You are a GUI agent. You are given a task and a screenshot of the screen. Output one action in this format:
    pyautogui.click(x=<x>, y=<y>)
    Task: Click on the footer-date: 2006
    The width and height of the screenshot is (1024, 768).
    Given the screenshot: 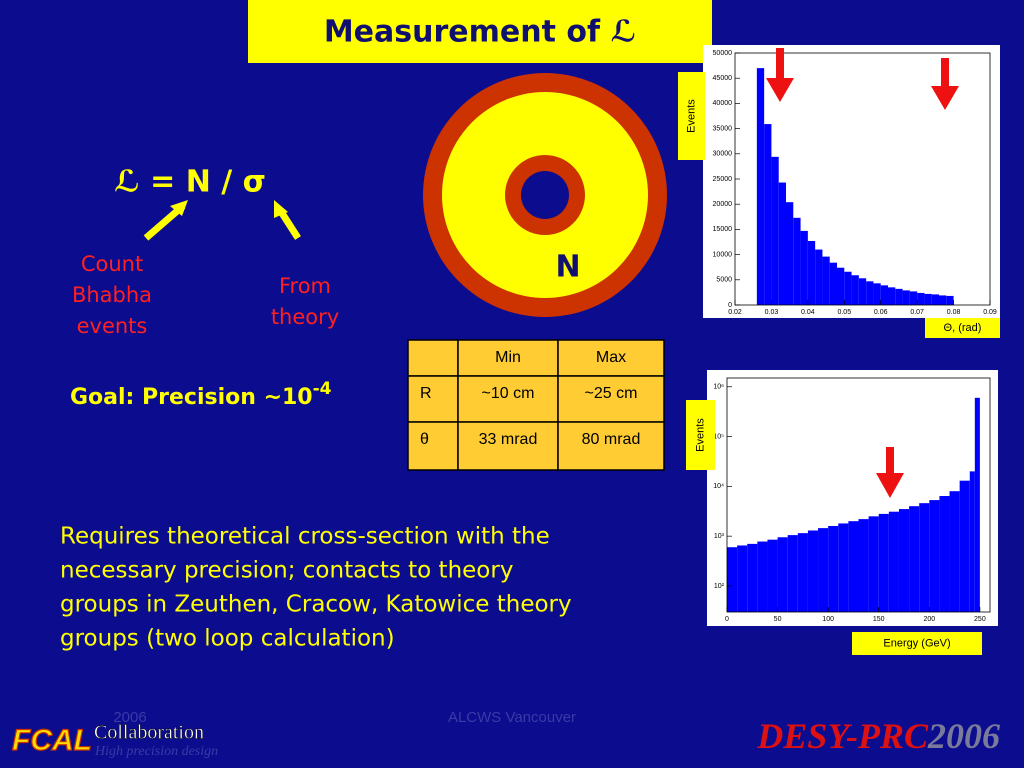 What is the action you would take?
    pyautogui.click(x=129, y=717)
    